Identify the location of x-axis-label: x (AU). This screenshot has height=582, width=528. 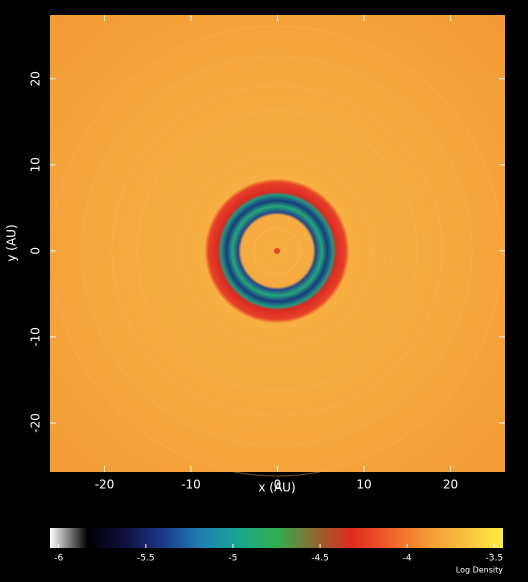
(276, 488).